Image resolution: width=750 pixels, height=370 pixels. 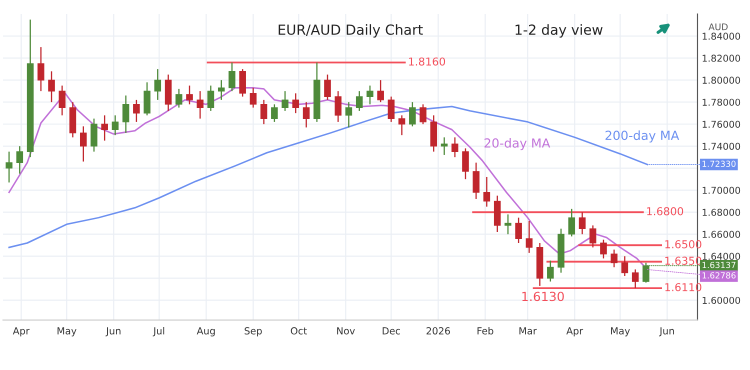 I want to click on x-tick-label: Feb, so click(x=486, y=330).